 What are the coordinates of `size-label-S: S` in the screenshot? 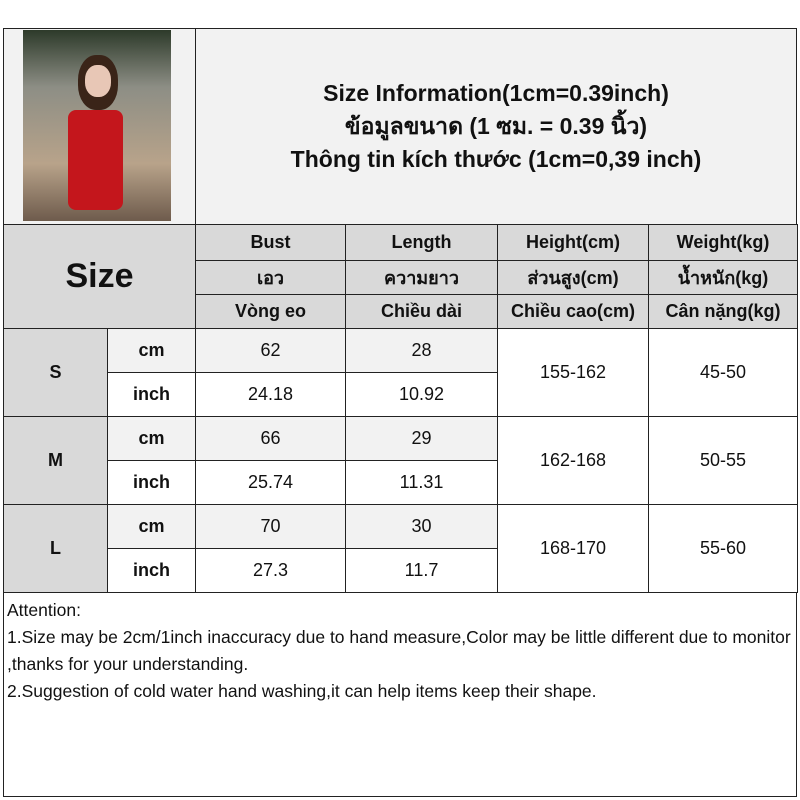 It's located at (55, 372).